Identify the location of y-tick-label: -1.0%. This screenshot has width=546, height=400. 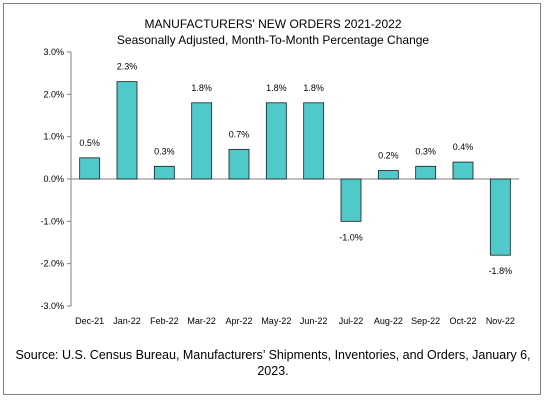
(52, 221).